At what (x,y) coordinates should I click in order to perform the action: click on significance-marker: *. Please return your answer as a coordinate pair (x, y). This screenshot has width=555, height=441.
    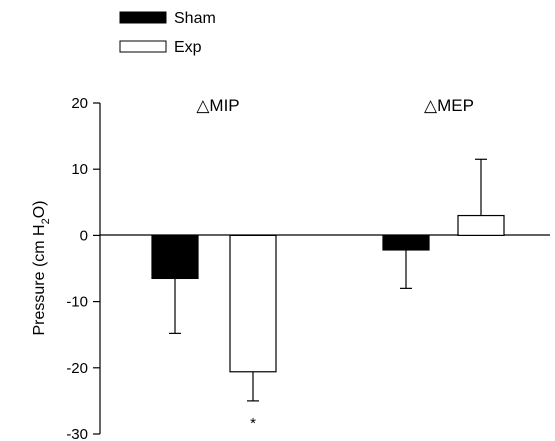
    Looking at the image, I should click on (253, 423).